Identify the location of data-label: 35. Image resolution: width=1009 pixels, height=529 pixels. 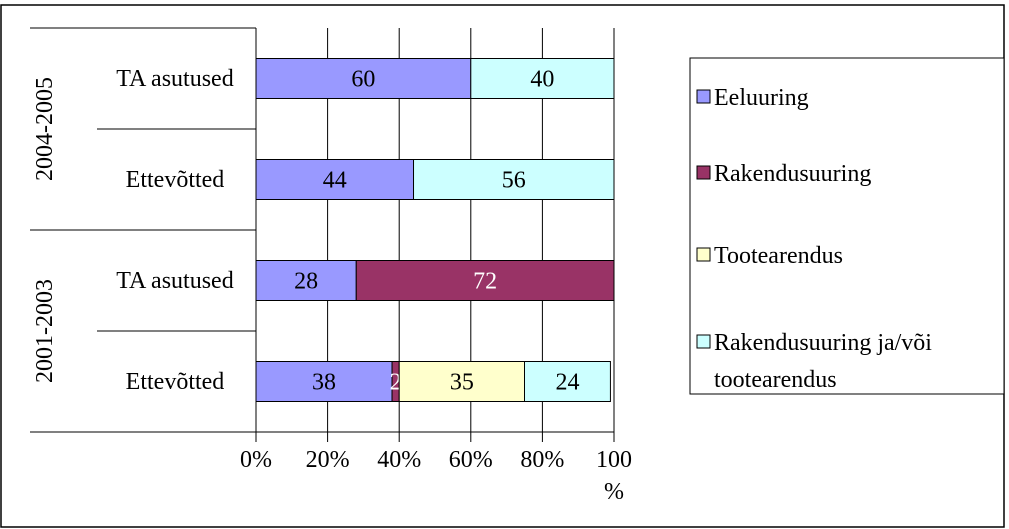
(462, 383).